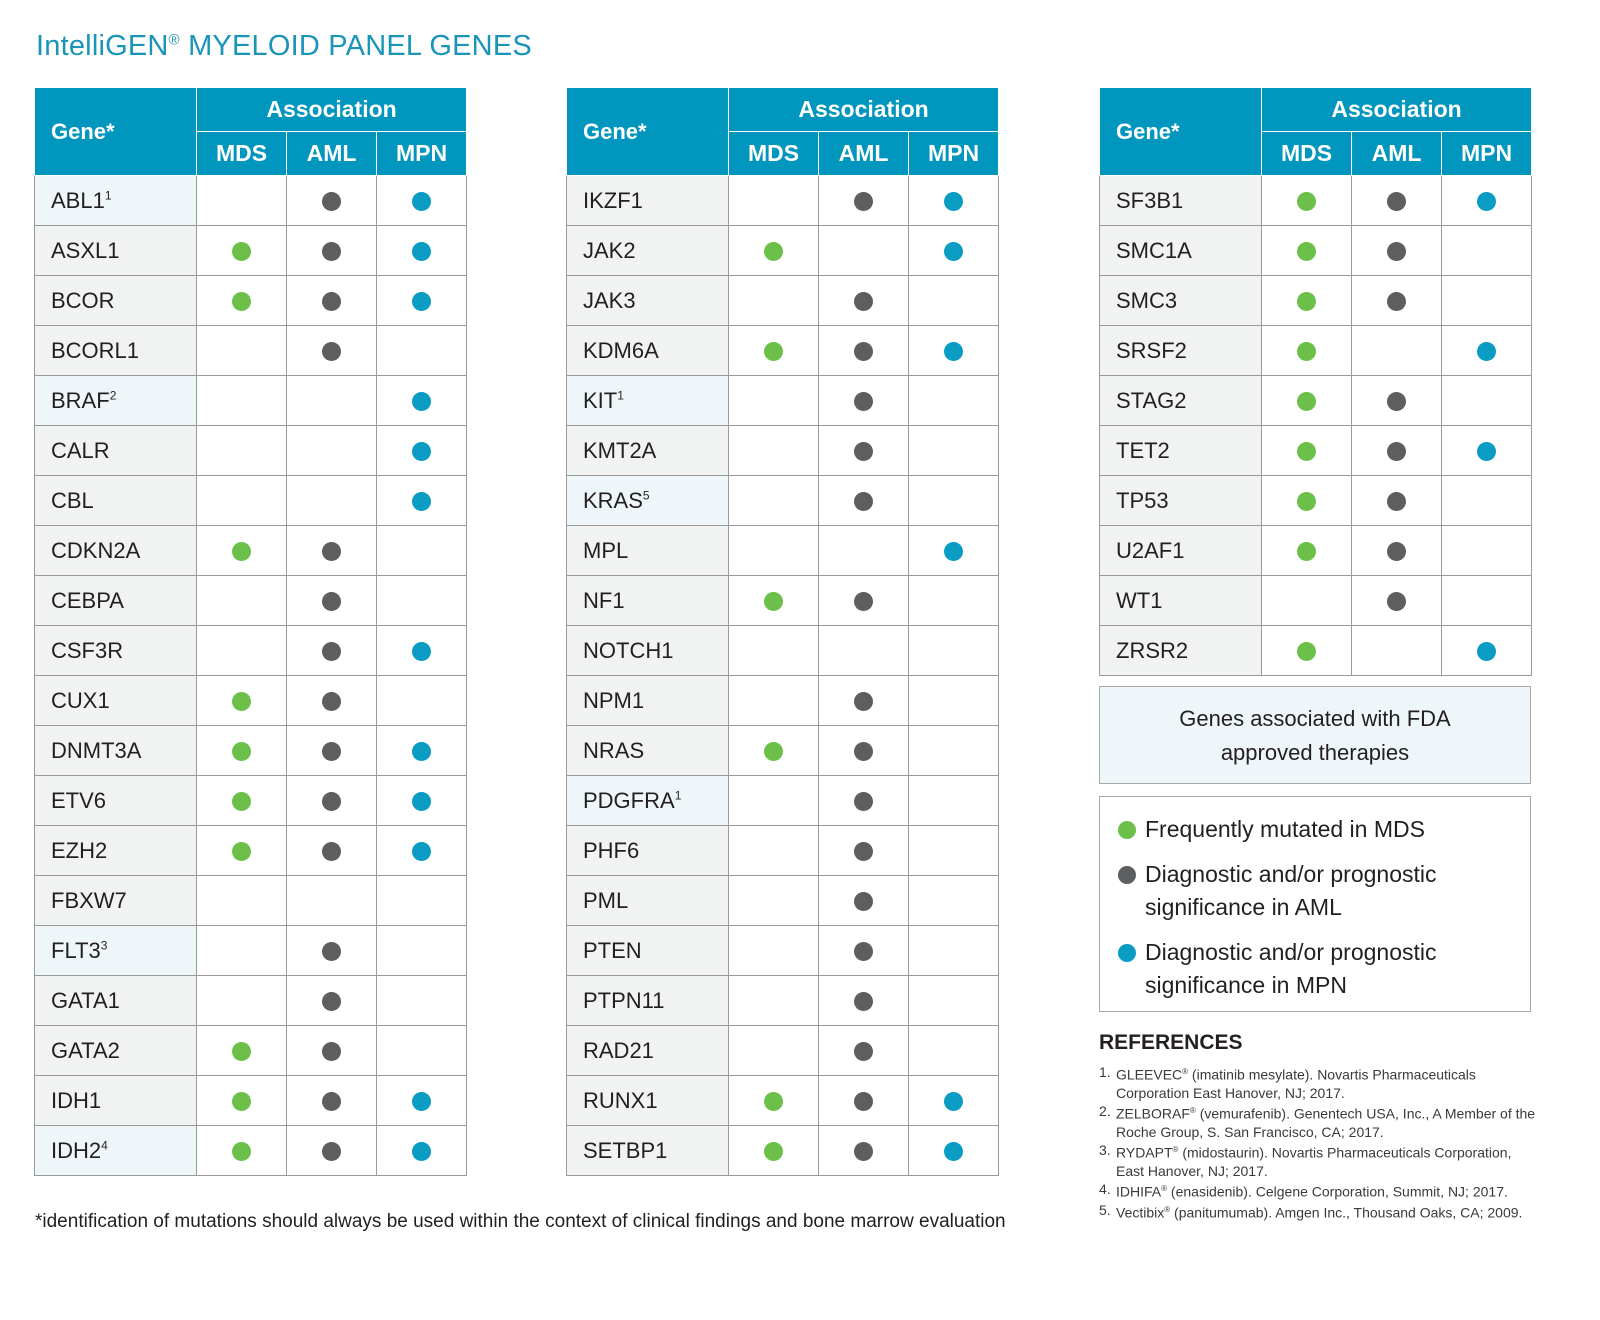 This screenshot has width=1600, height=1320. What do you see at coordinates (620, 395) in the screenshot?
I see `gene-reference-superscript: 1` at bounding box center [620, 395].